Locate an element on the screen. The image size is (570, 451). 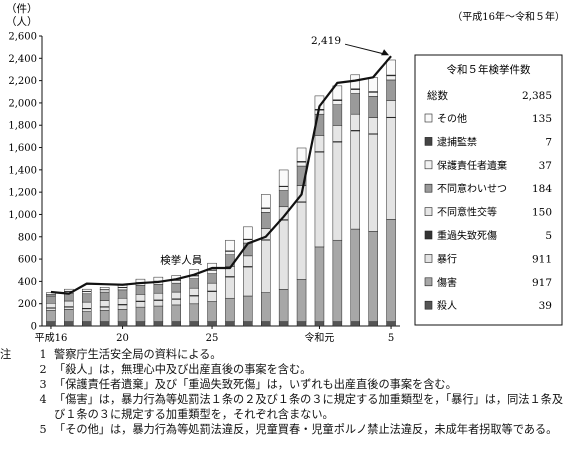
legend-item-value: 917 is located at coordinates (542, 283).